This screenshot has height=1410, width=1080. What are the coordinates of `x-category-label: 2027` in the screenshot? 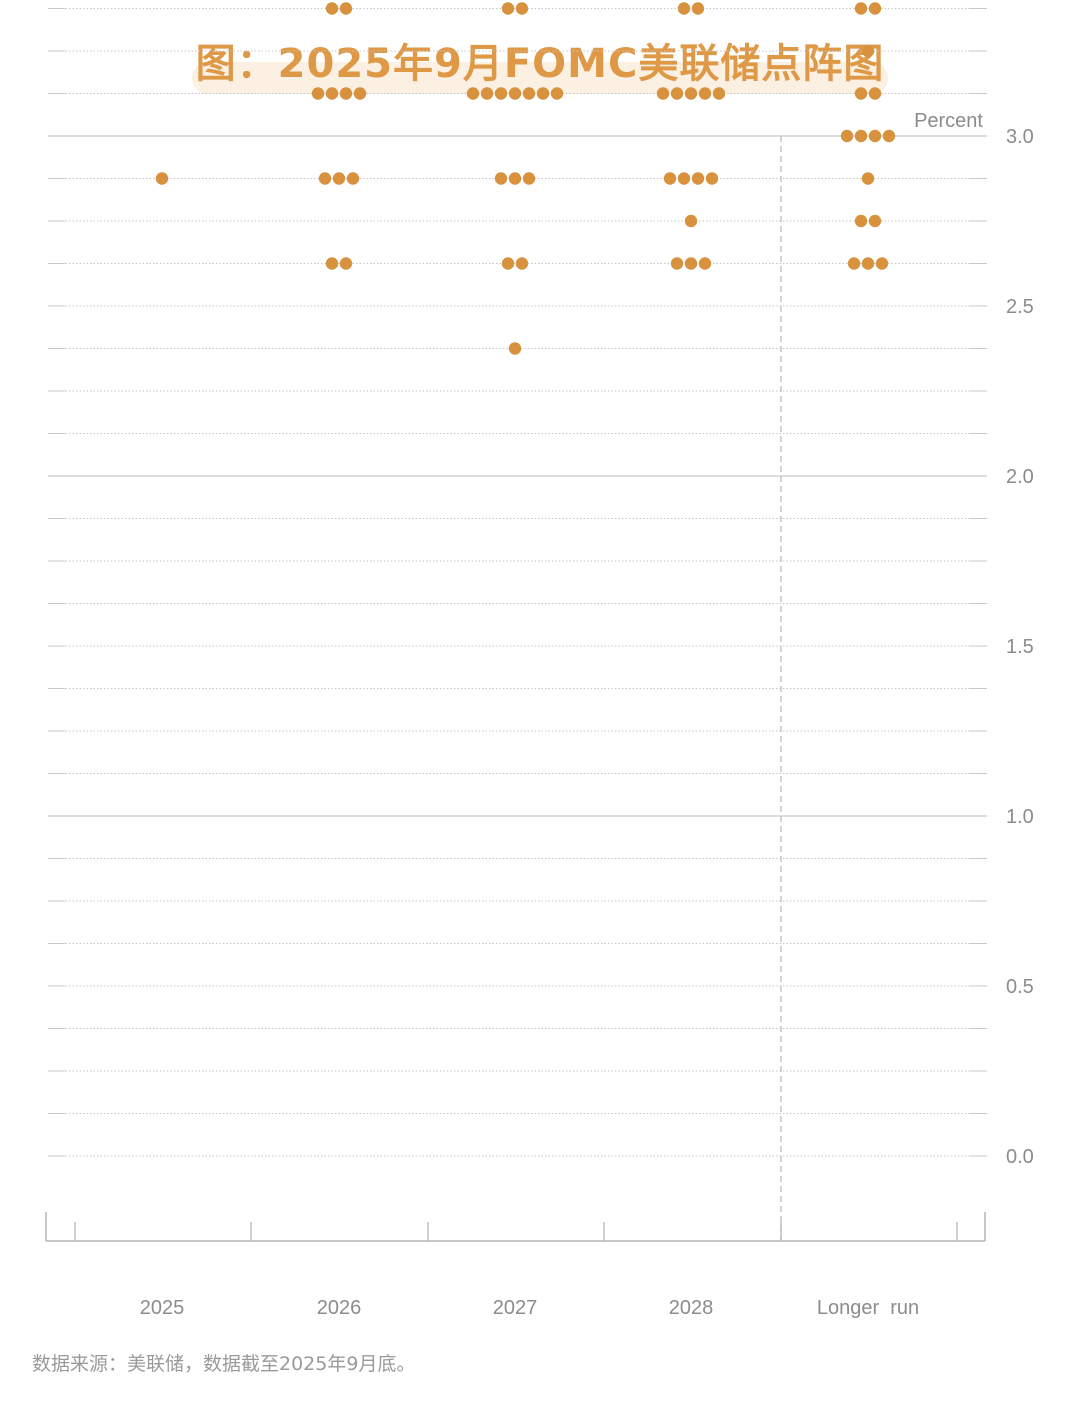 It's located at (515, 1308).